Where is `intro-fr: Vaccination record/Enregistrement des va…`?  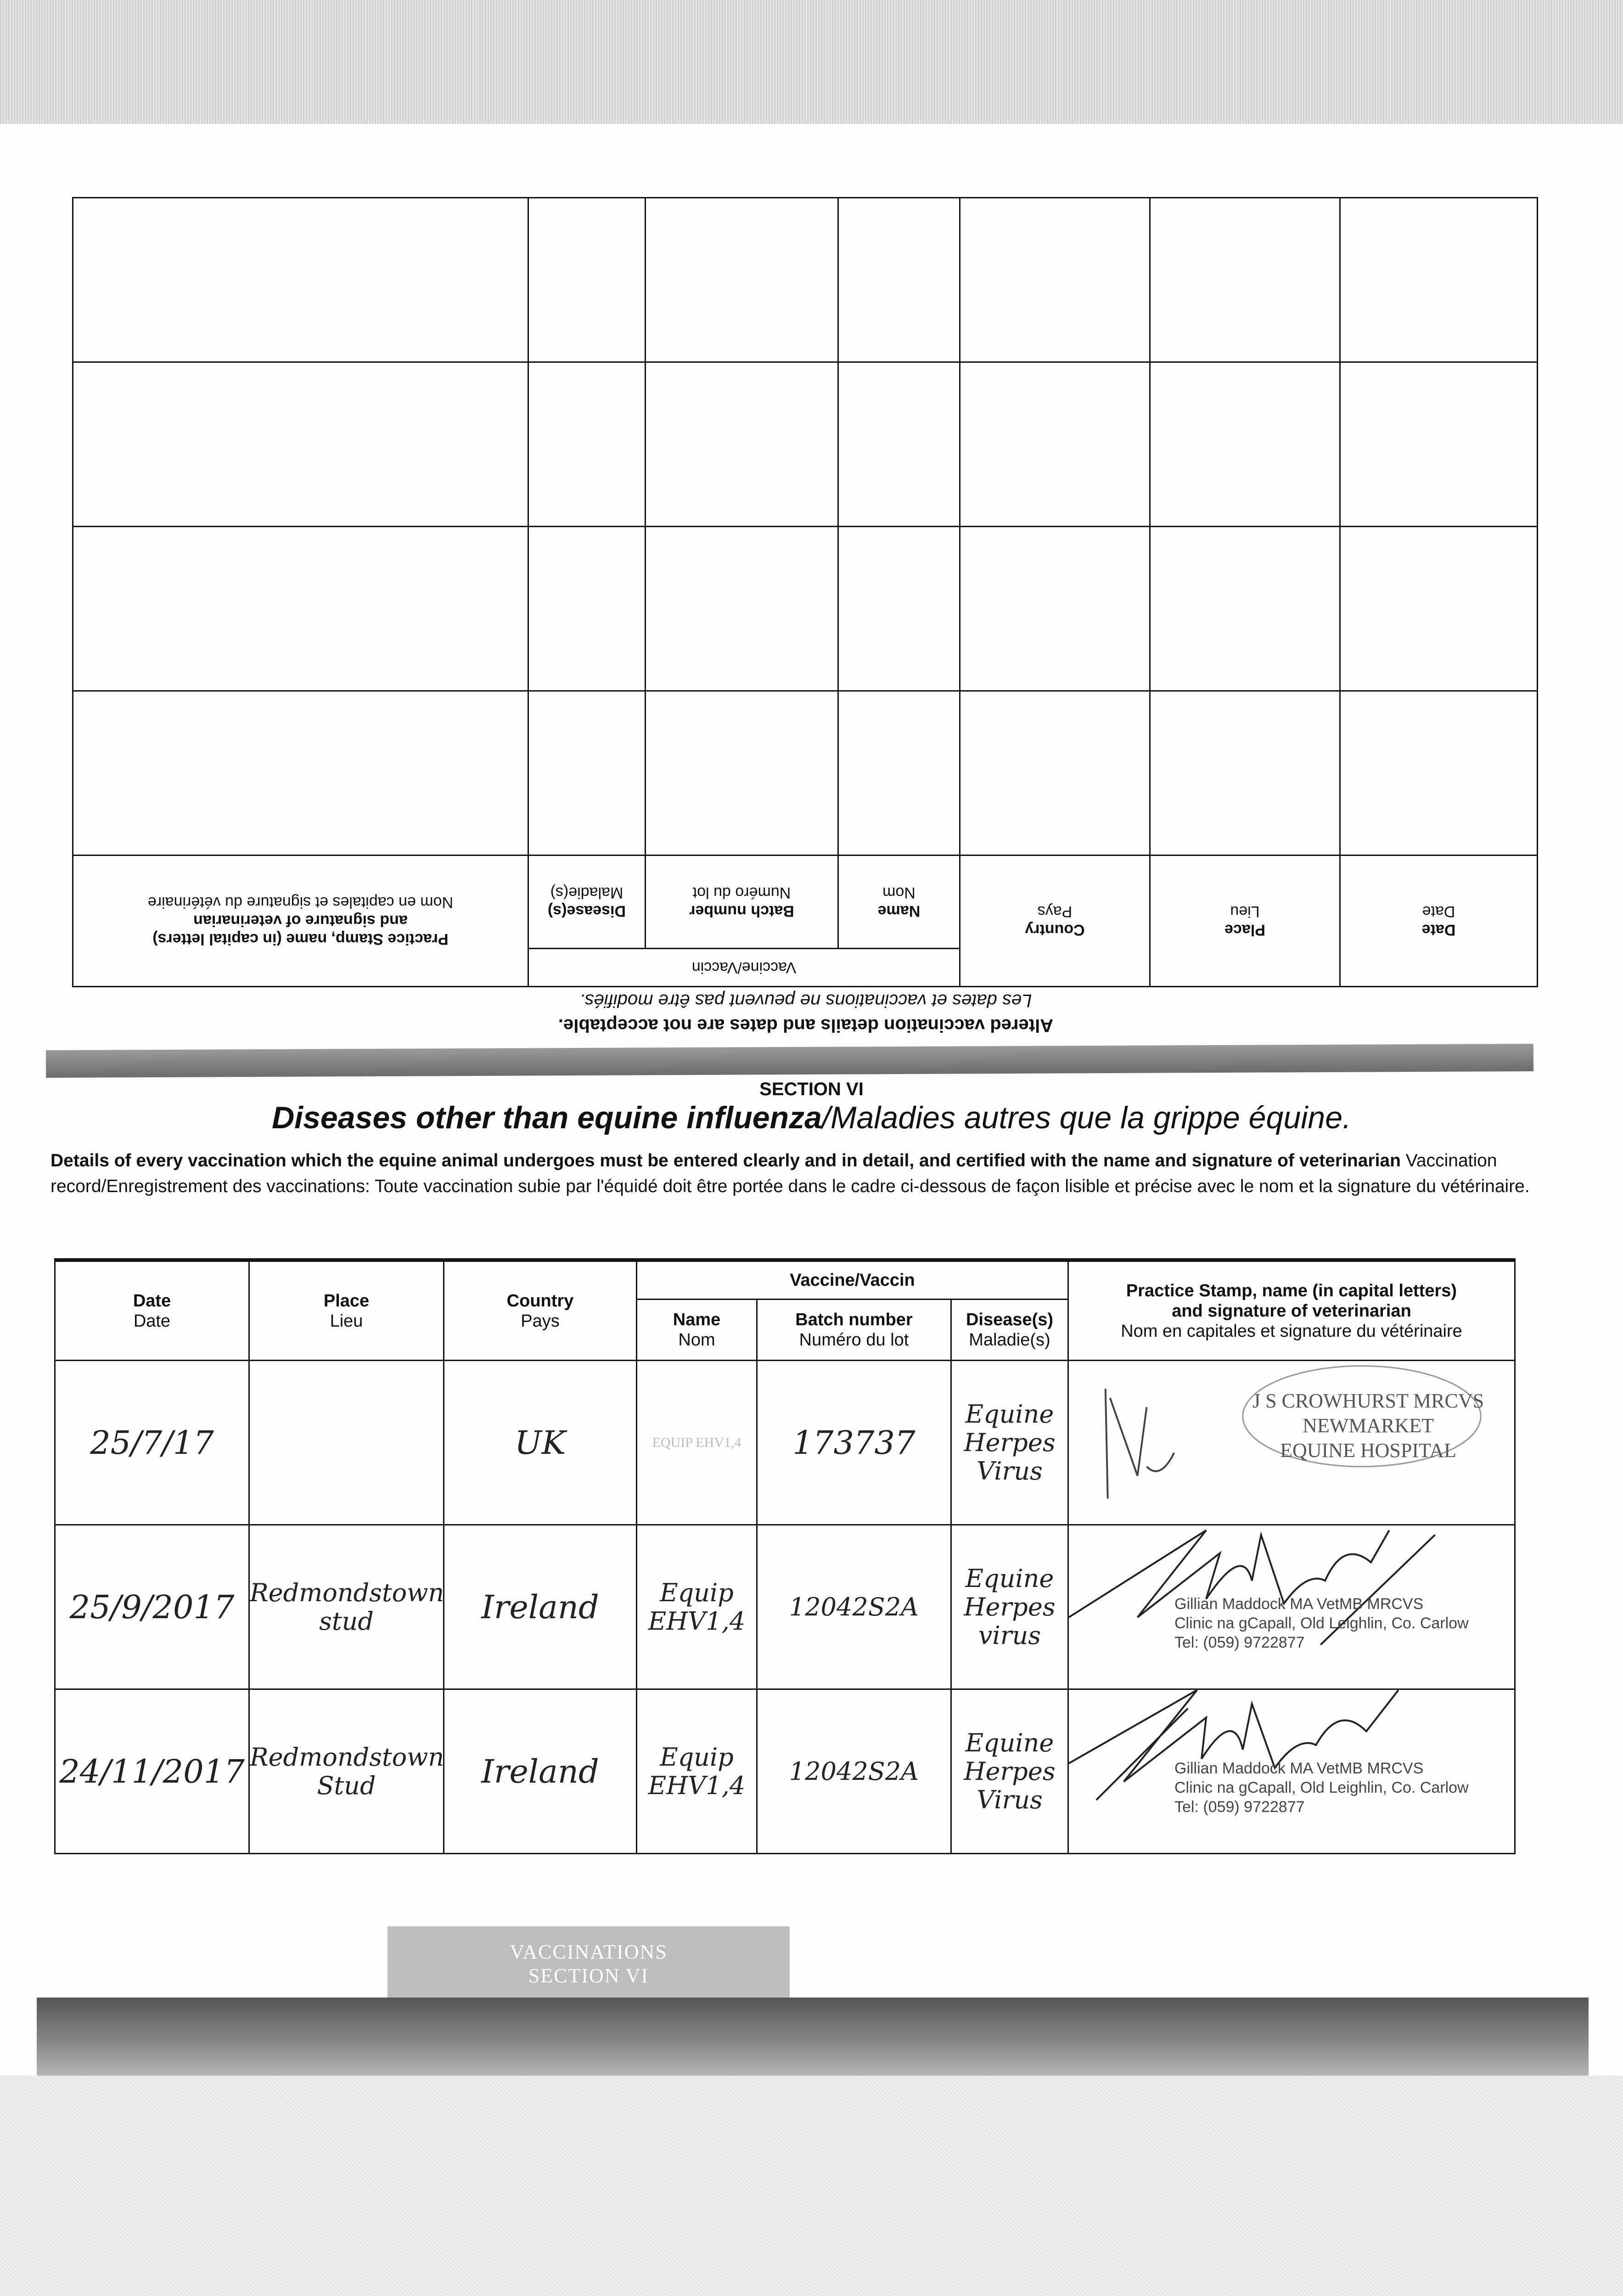
intro-fr: Vaccination record/Enregistrement des va… is located at coordinates (790, 1173).